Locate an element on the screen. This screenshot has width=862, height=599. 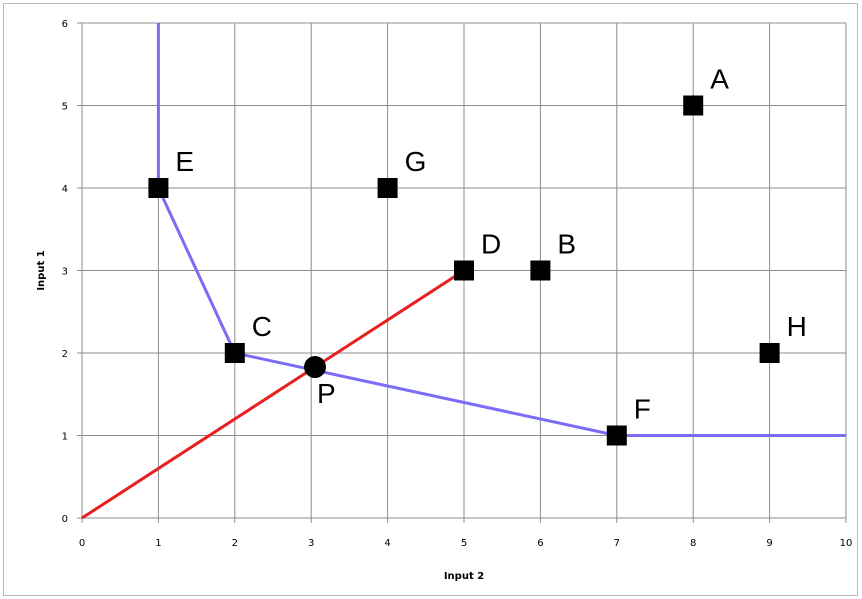
x-tick-label: 2 is located at coordinates (235, 543).